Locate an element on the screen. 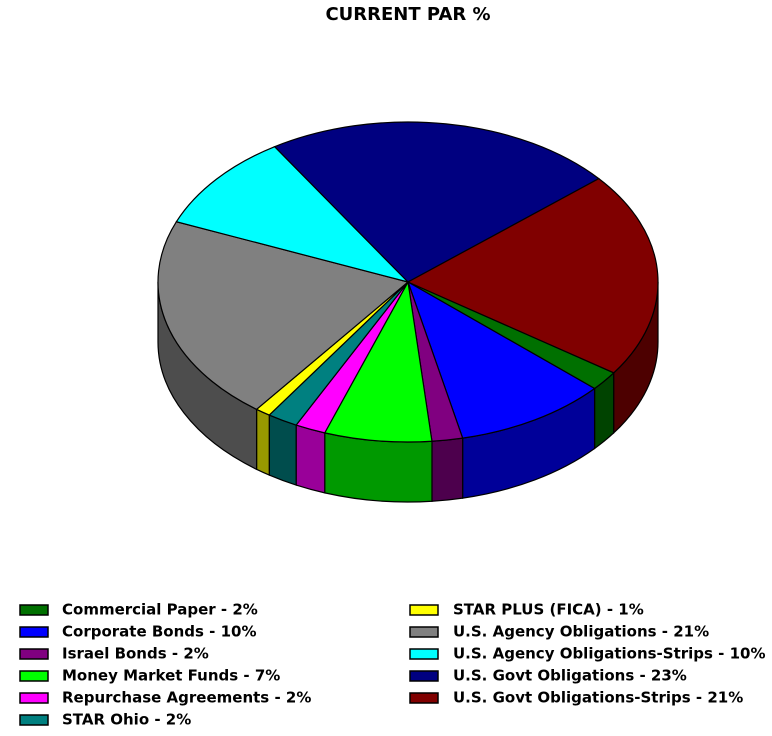 The image size is (772, 736). legend-label: STAR PLUS (FICA) - 1% is located at coordinates (548, 610).